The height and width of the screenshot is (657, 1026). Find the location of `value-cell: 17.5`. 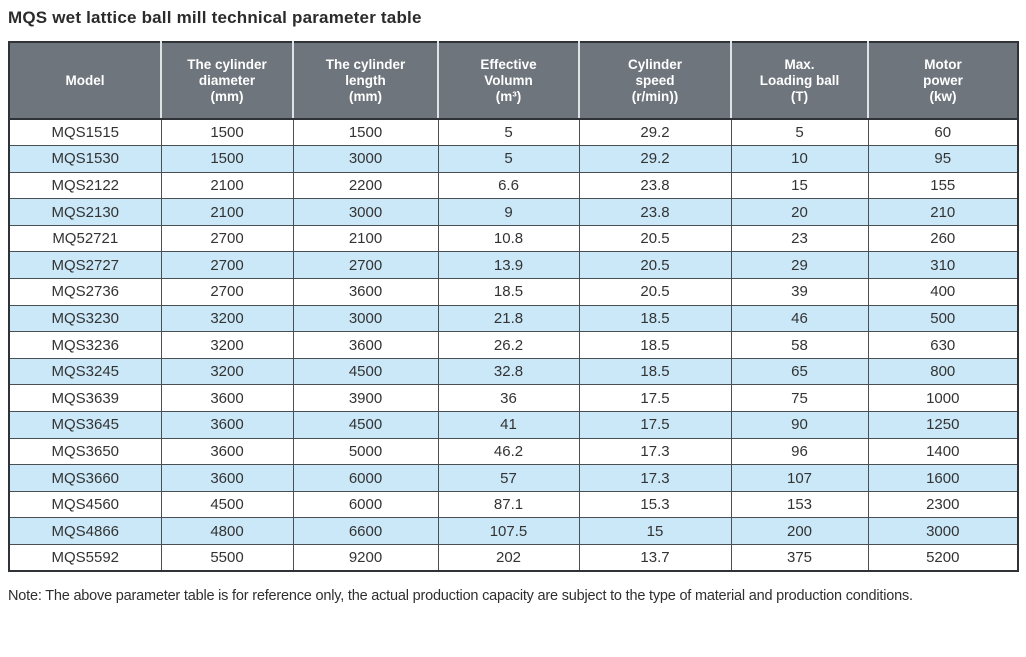

value-cell: 17.5 is located at coordinates (655, 398).